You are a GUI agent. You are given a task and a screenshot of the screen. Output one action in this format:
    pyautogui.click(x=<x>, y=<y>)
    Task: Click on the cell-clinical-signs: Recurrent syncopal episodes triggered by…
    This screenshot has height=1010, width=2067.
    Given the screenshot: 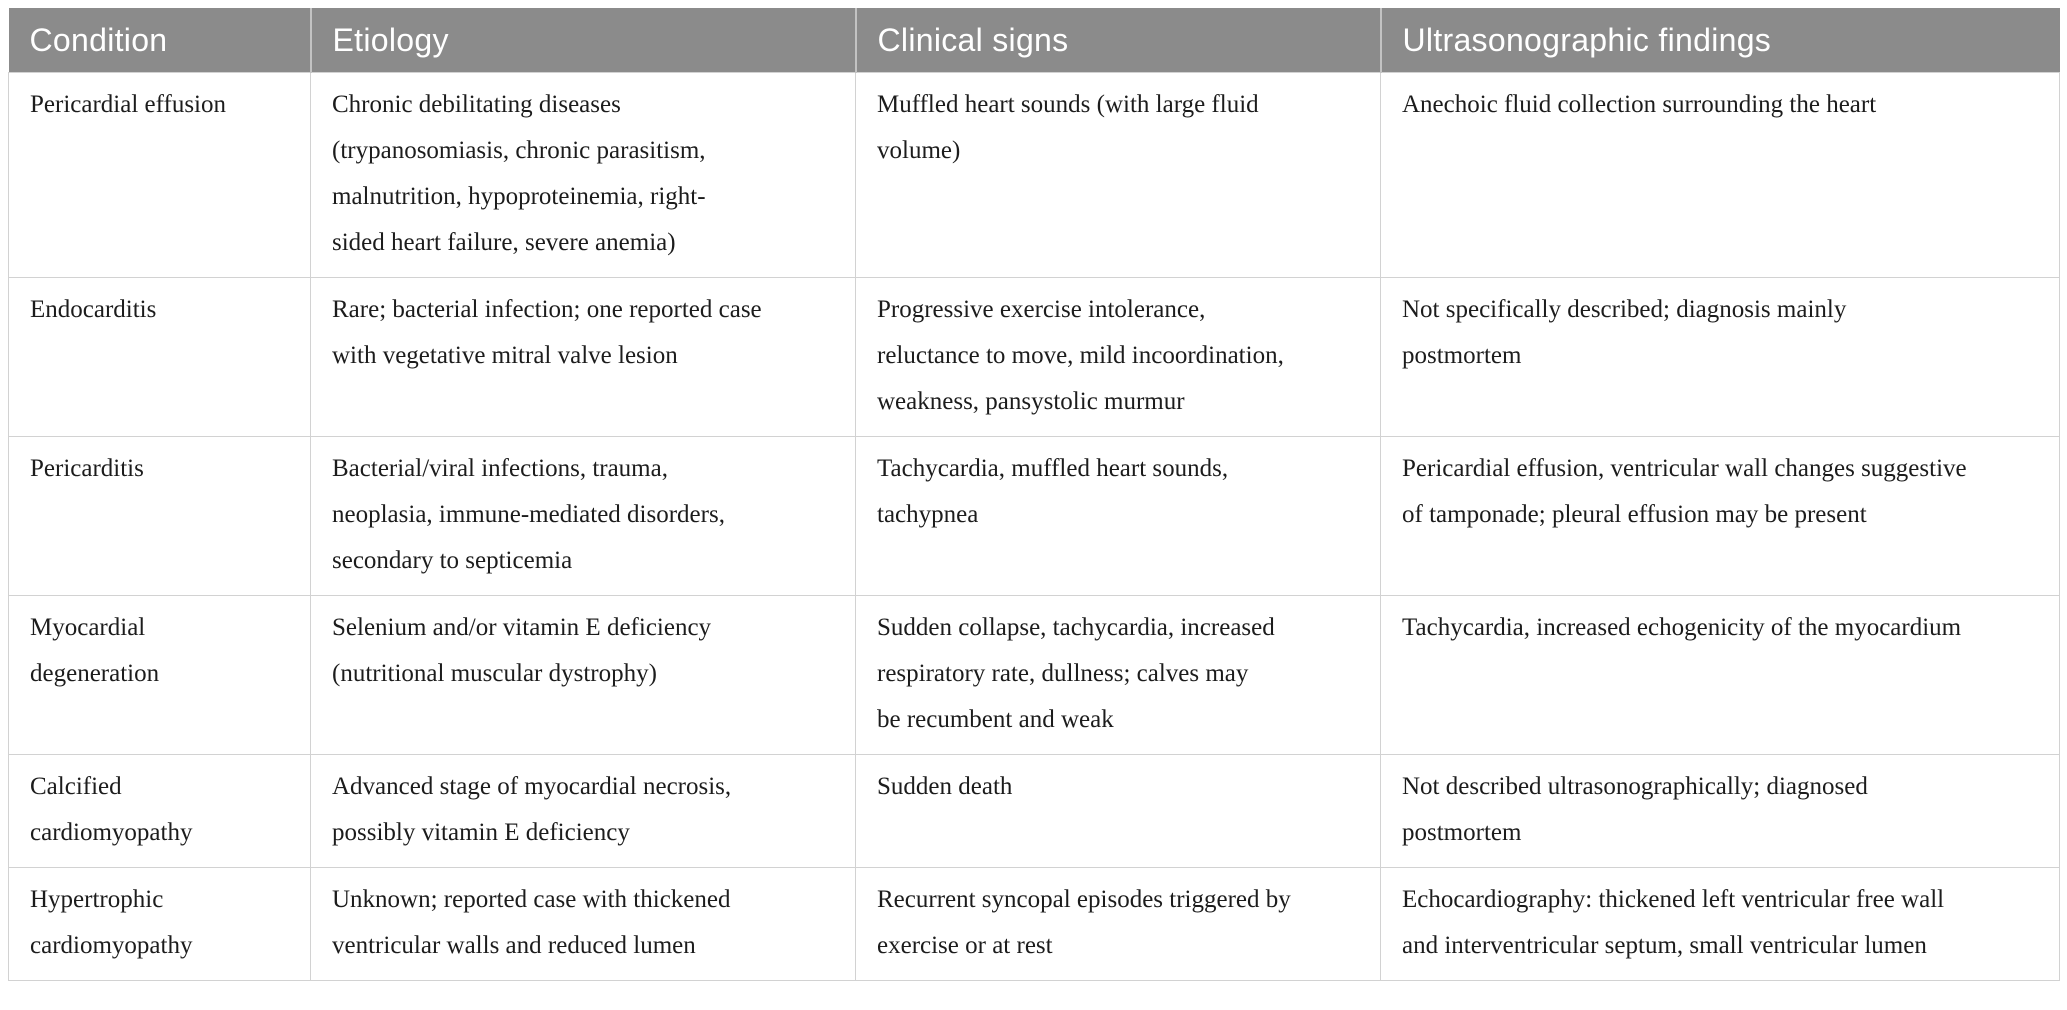 What is the action you would take?
    pyautogui.click(x=1118, y=924)
    